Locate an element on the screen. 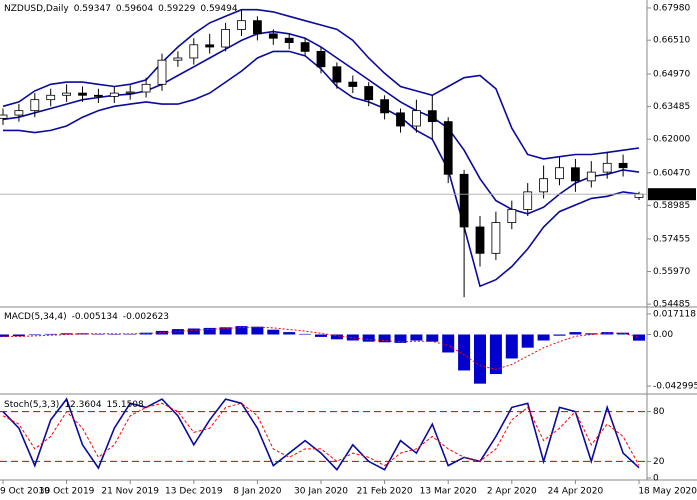 This screenshot has height=500, width=697. stoch-main is located at coordinates (321, 434).